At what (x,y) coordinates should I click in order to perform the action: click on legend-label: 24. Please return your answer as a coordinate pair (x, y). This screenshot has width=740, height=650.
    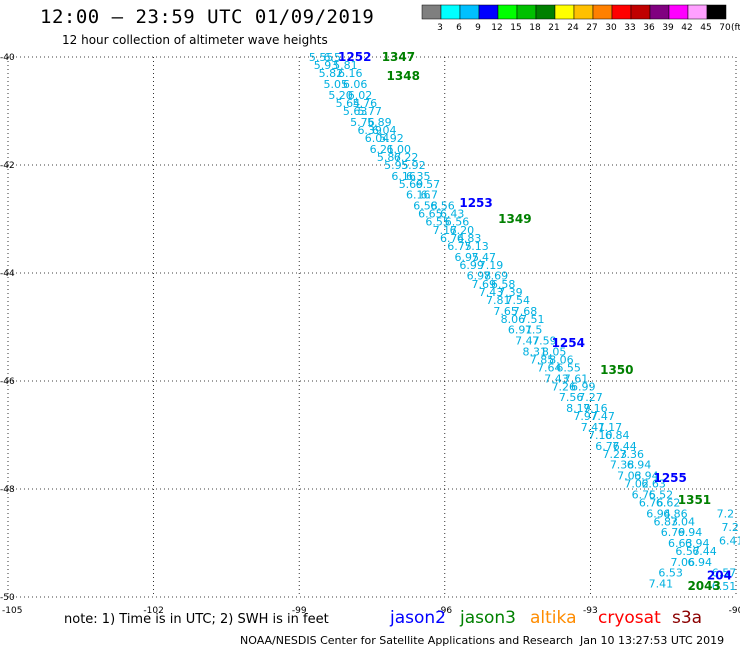
    Looking at the image, I should click on (573, 28).